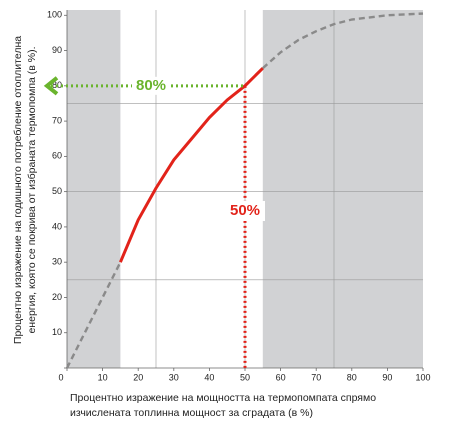 This screenshot has height=435, width=464. What do you see at coordinates (245, 377) in the screenshot?
I see `x-tick-label: 50` at bounding box center [245, 377].